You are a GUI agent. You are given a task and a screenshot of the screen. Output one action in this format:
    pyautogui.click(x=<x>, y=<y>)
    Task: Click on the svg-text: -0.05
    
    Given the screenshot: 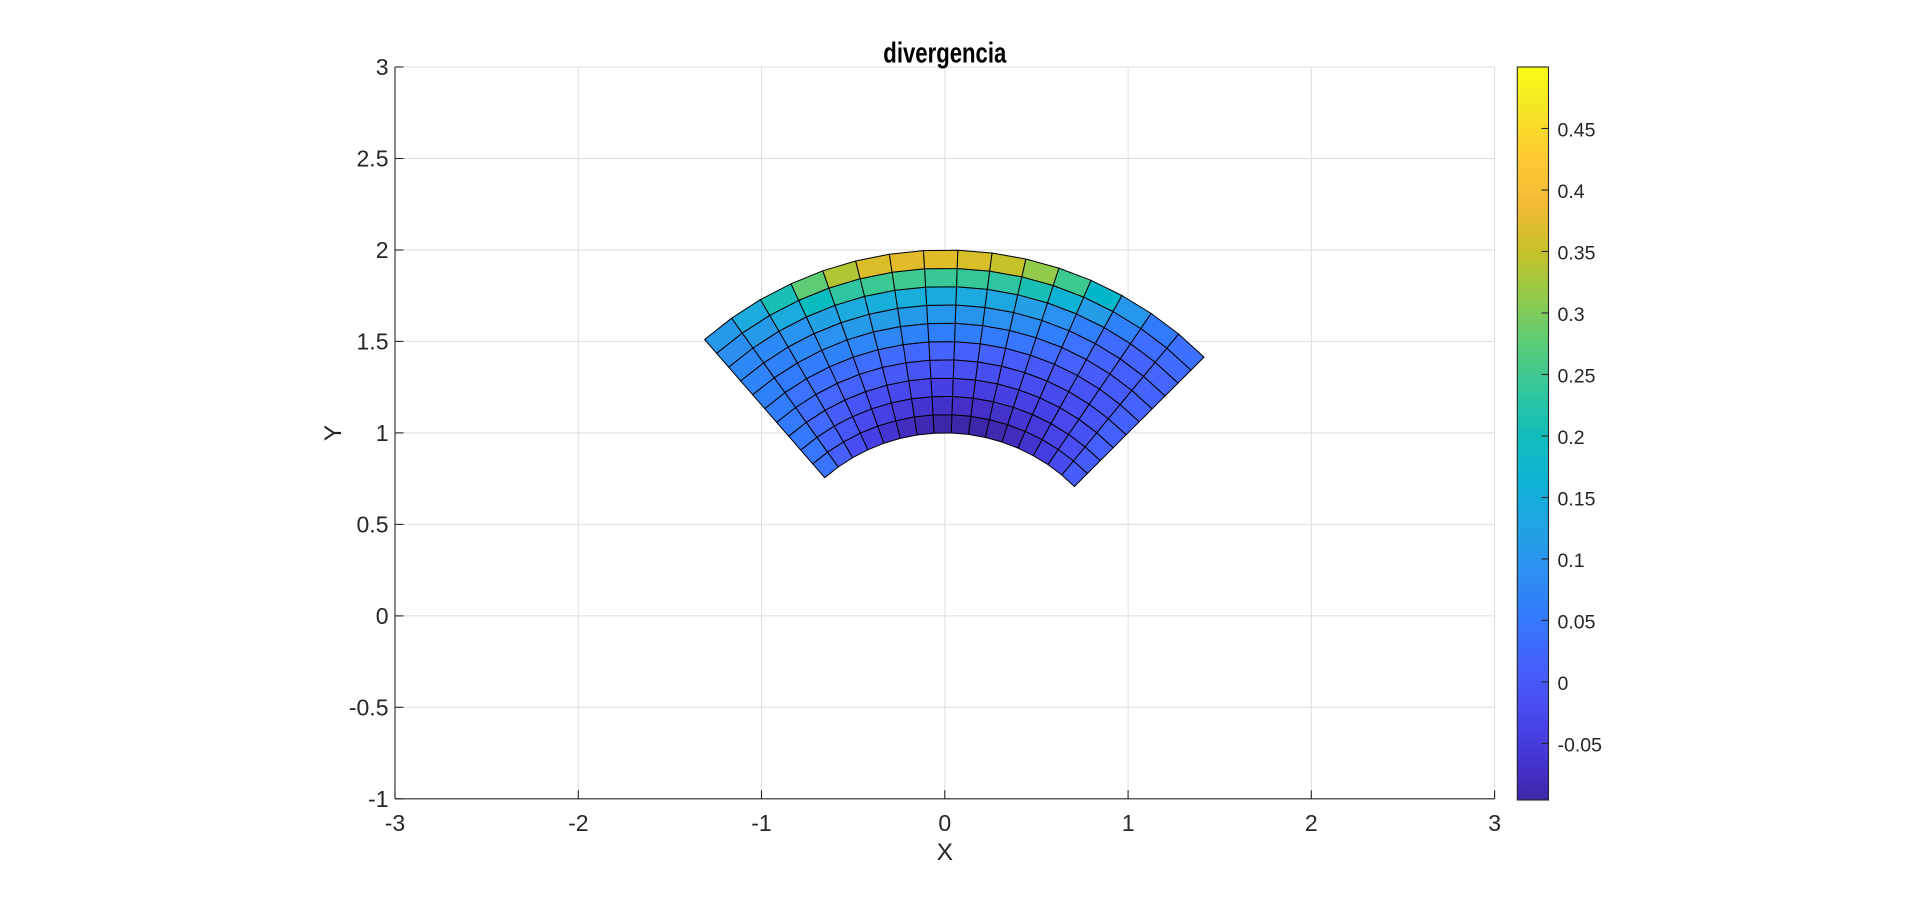 What is the action you would take?
    pyautogui.click(x=1580, y=745)
    